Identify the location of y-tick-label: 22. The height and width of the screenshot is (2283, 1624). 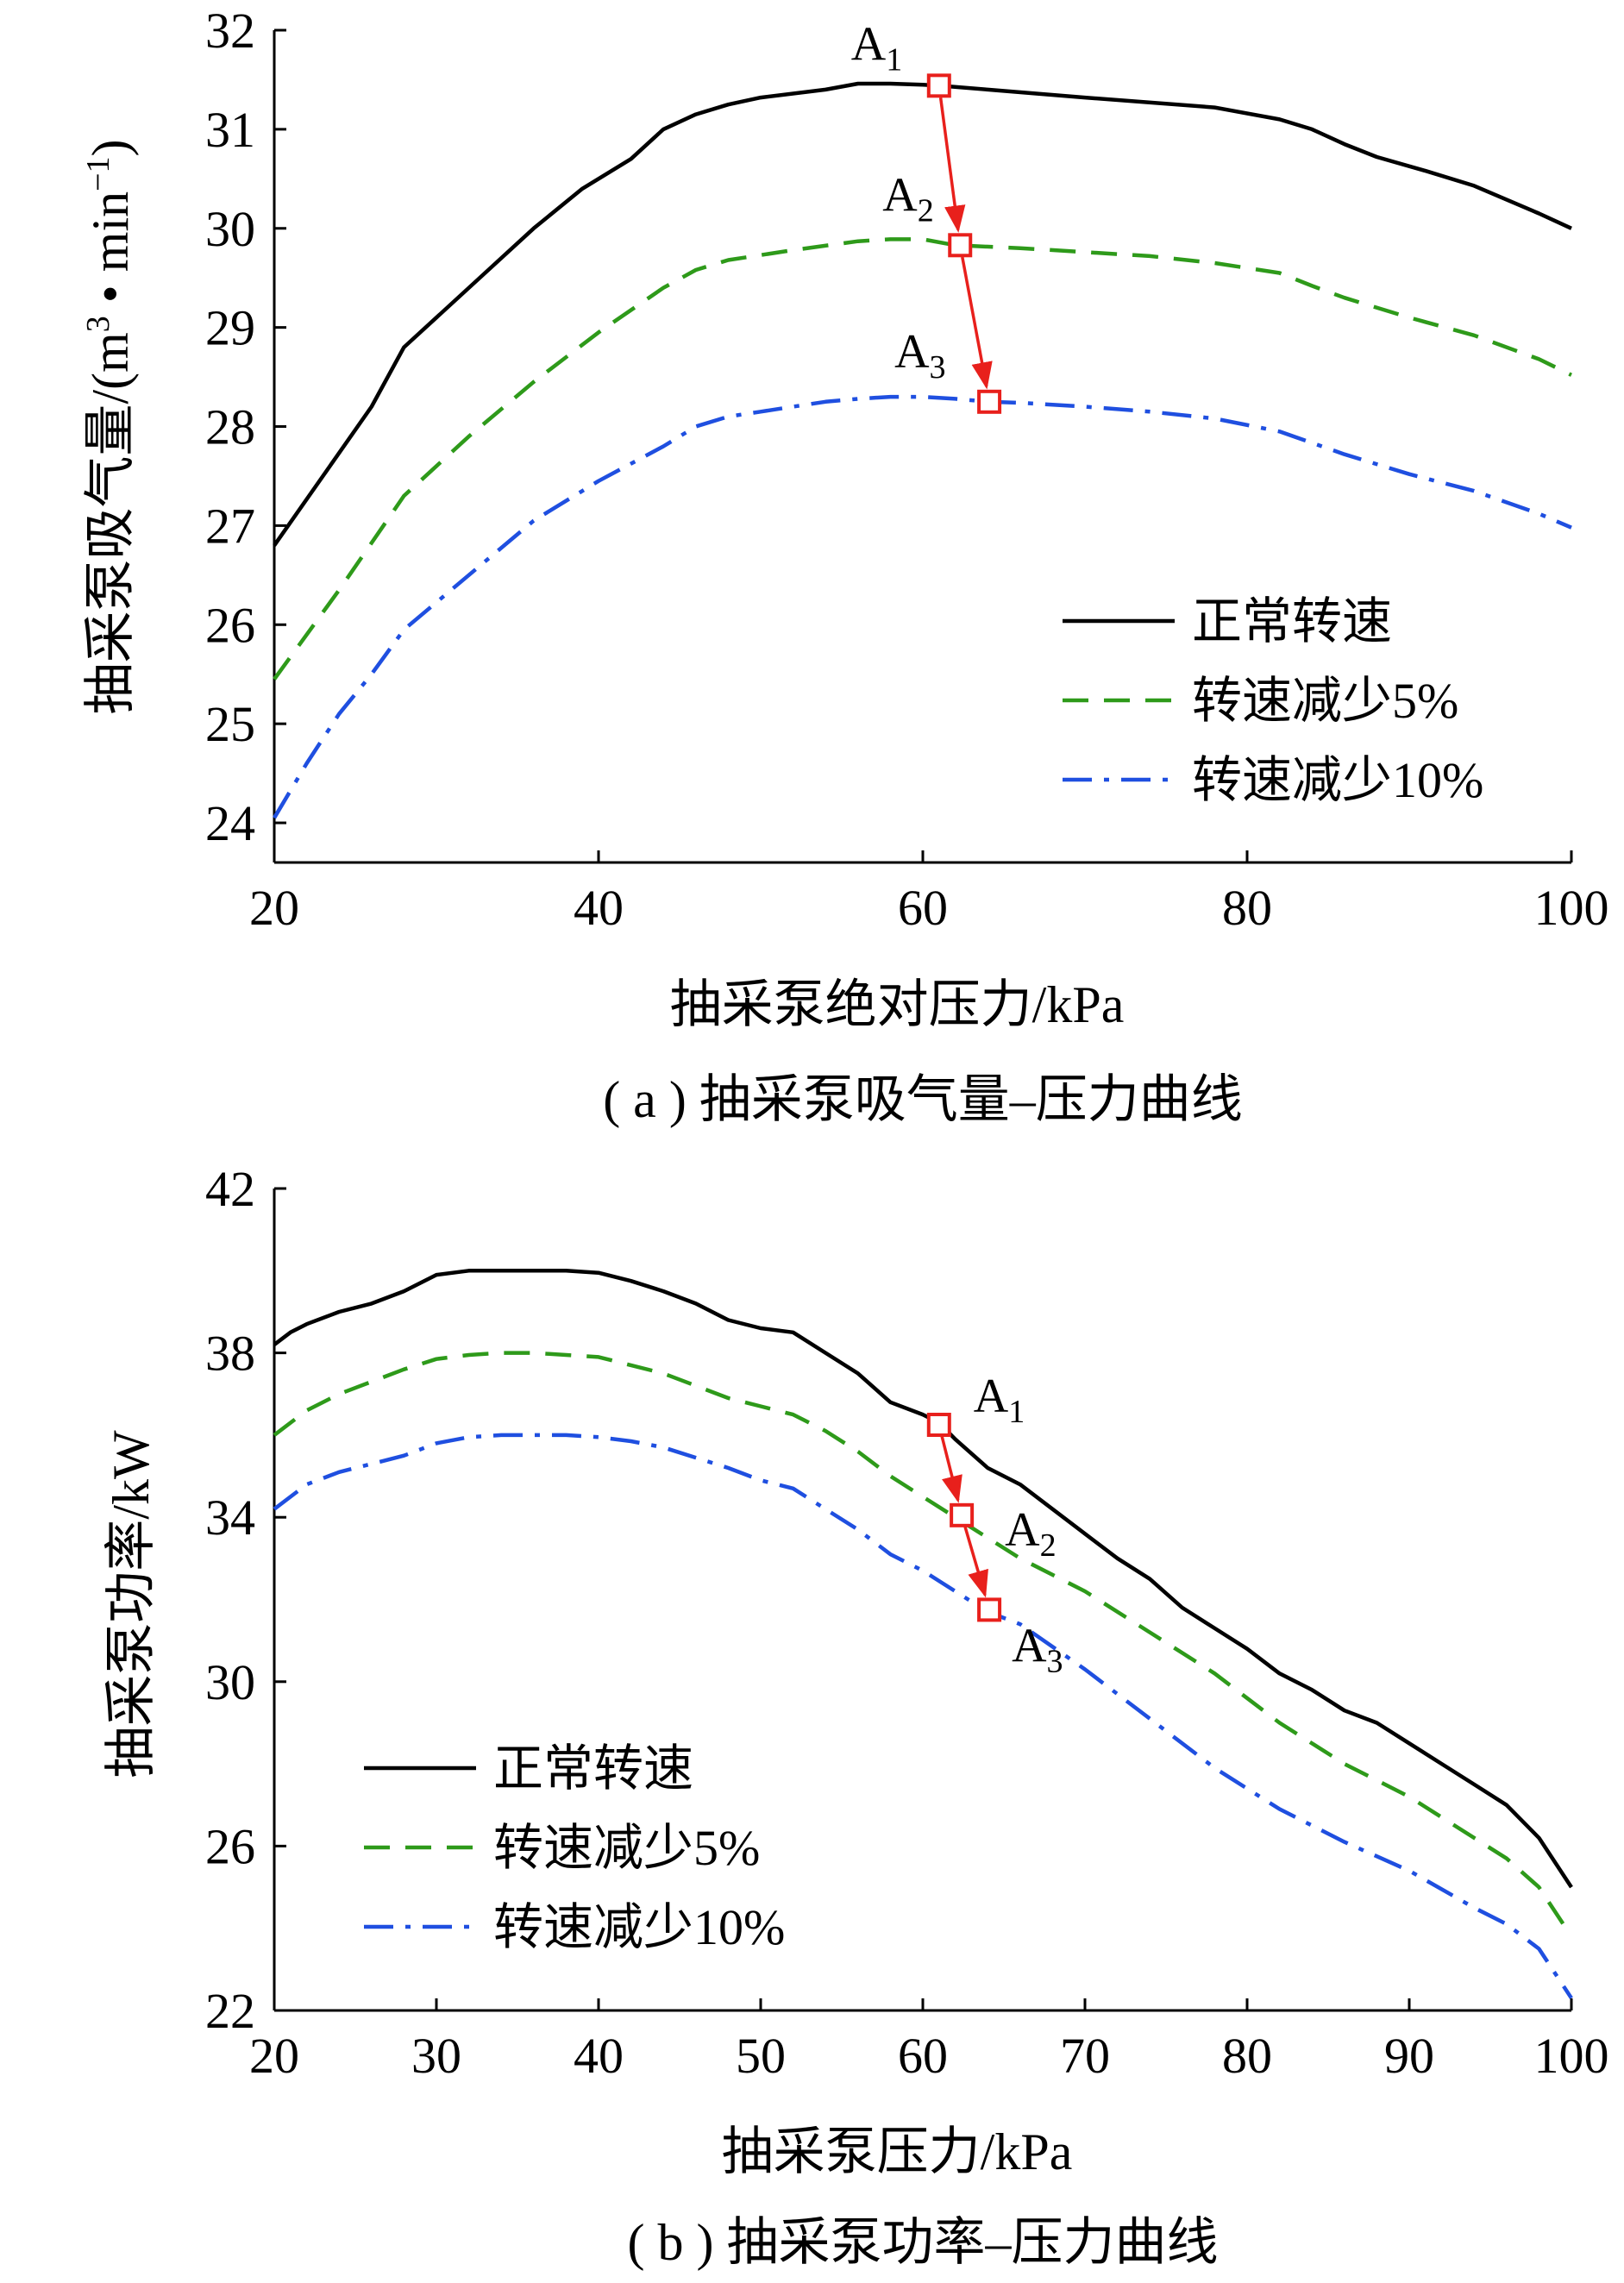
(230, 2011).